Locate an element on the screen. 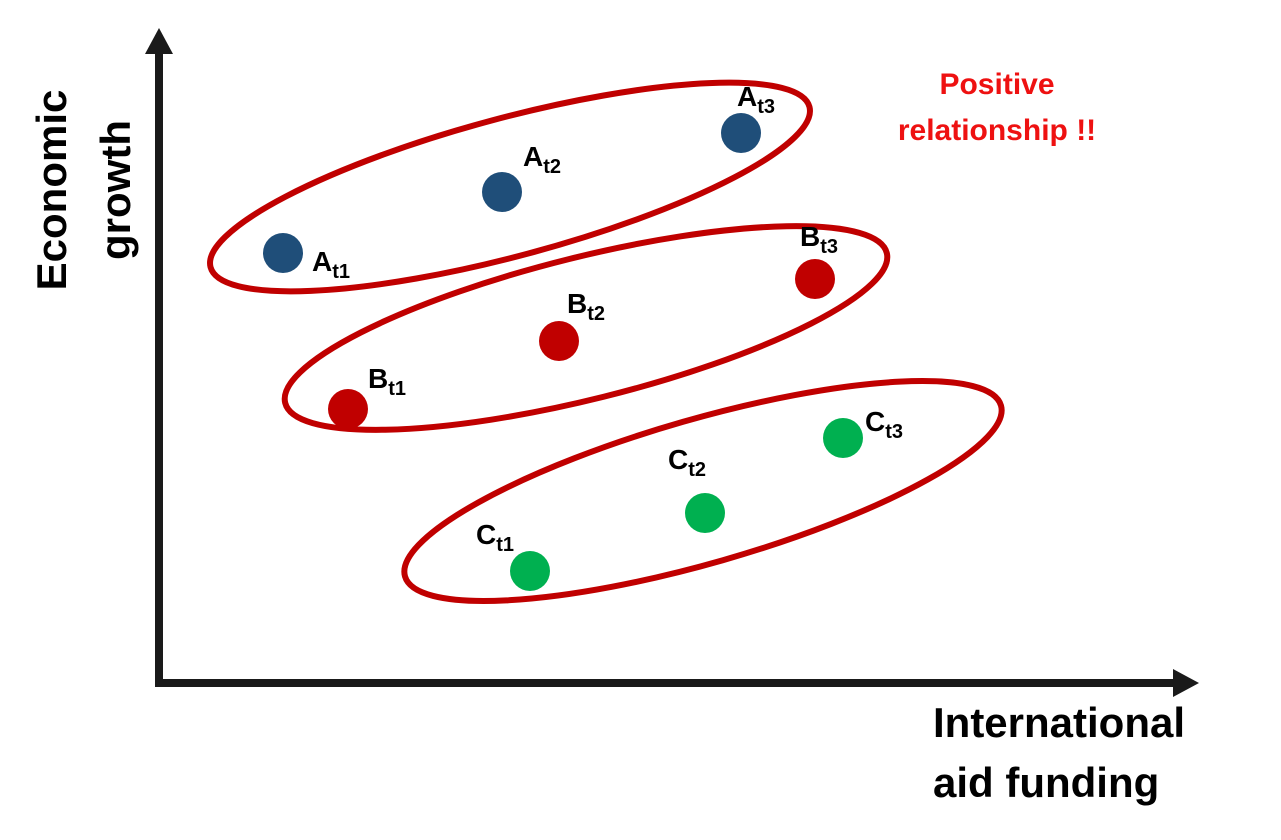 The height and width of the screenshot is (840, 1281). data-point-b-t1 is located at coordinates (348, 409).